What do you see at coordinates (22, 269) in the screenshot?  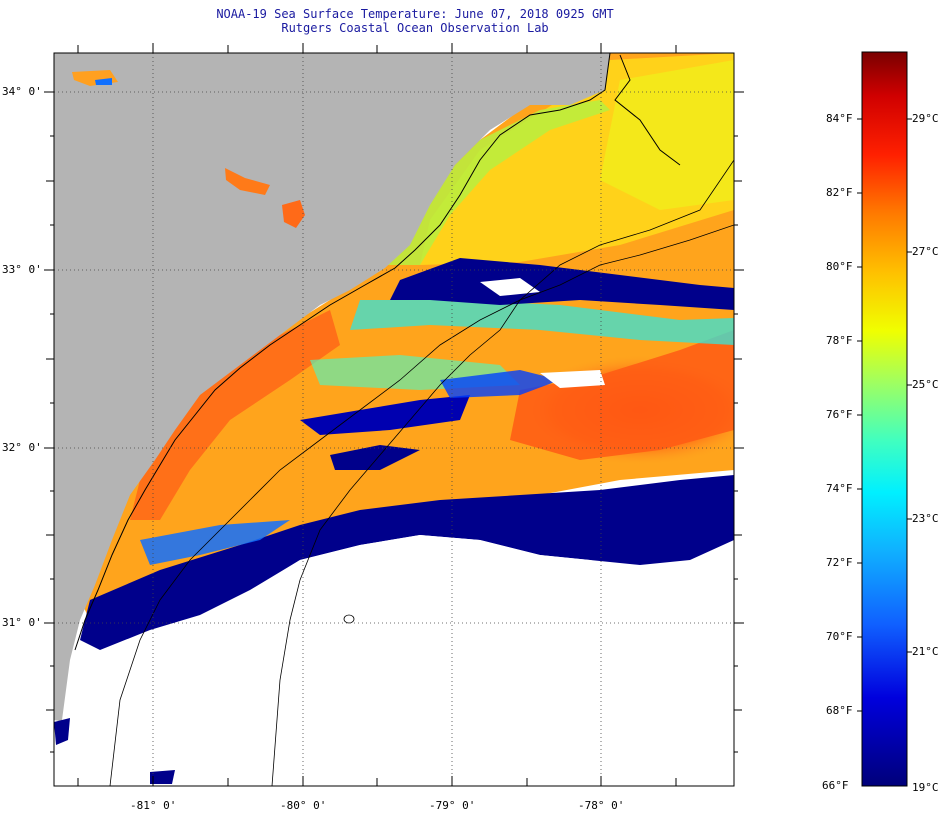 I see `lat-label-33: 33° 0'` at bounding box center [22, 269].